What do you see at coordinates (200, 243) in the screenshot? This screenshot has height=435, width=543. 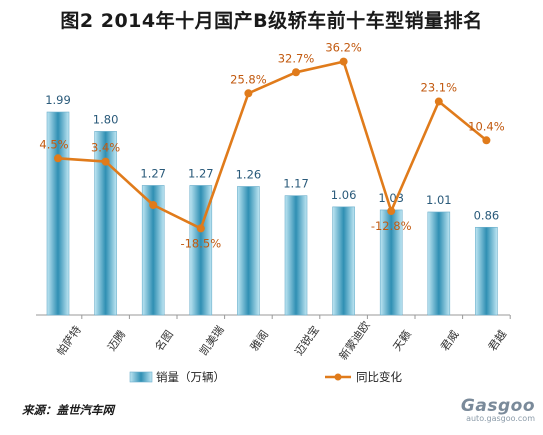 I see `yoy-label-3: -18.5%` at bounding box center [200, 243].